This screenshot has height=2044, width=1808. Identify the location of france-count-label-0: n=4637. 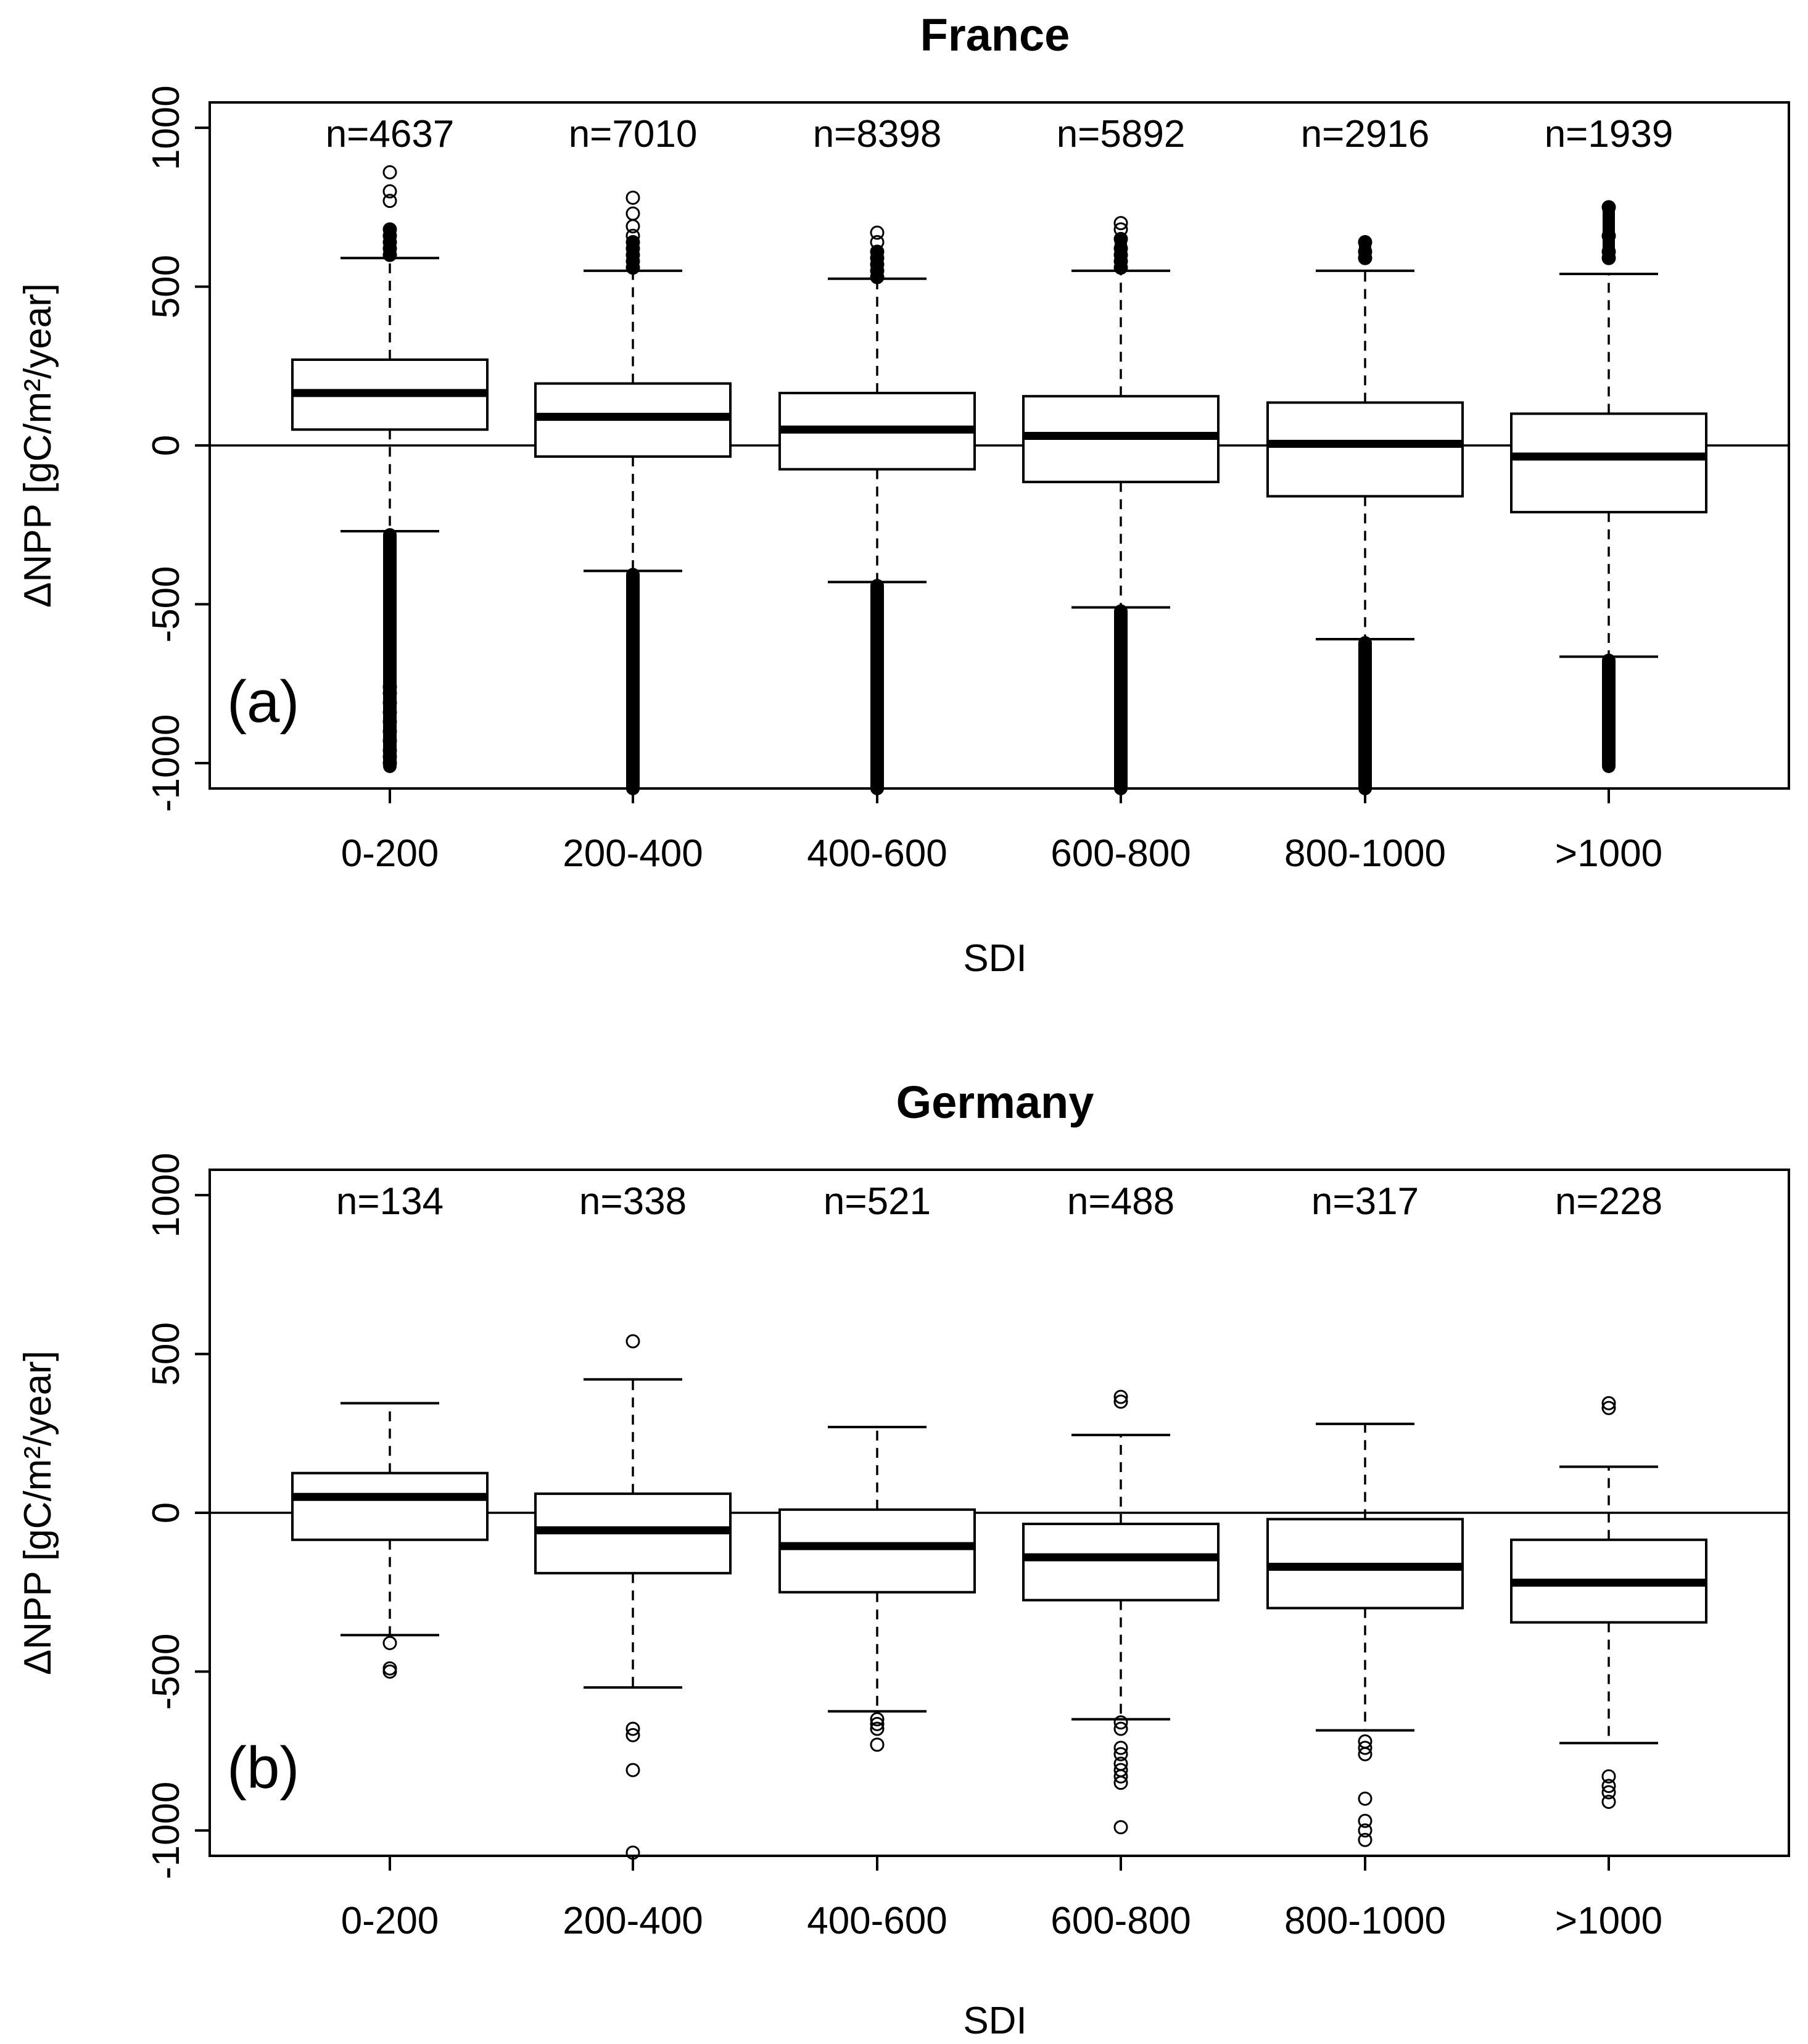
(390, 134).